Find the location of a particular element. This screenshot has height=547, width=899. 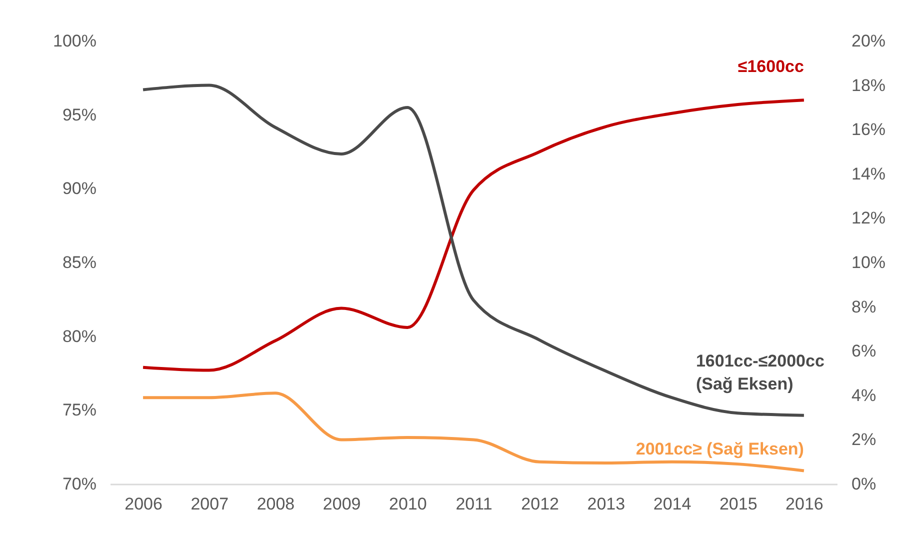

x-tick-label: 2008 is located at coordinates (275, 504).